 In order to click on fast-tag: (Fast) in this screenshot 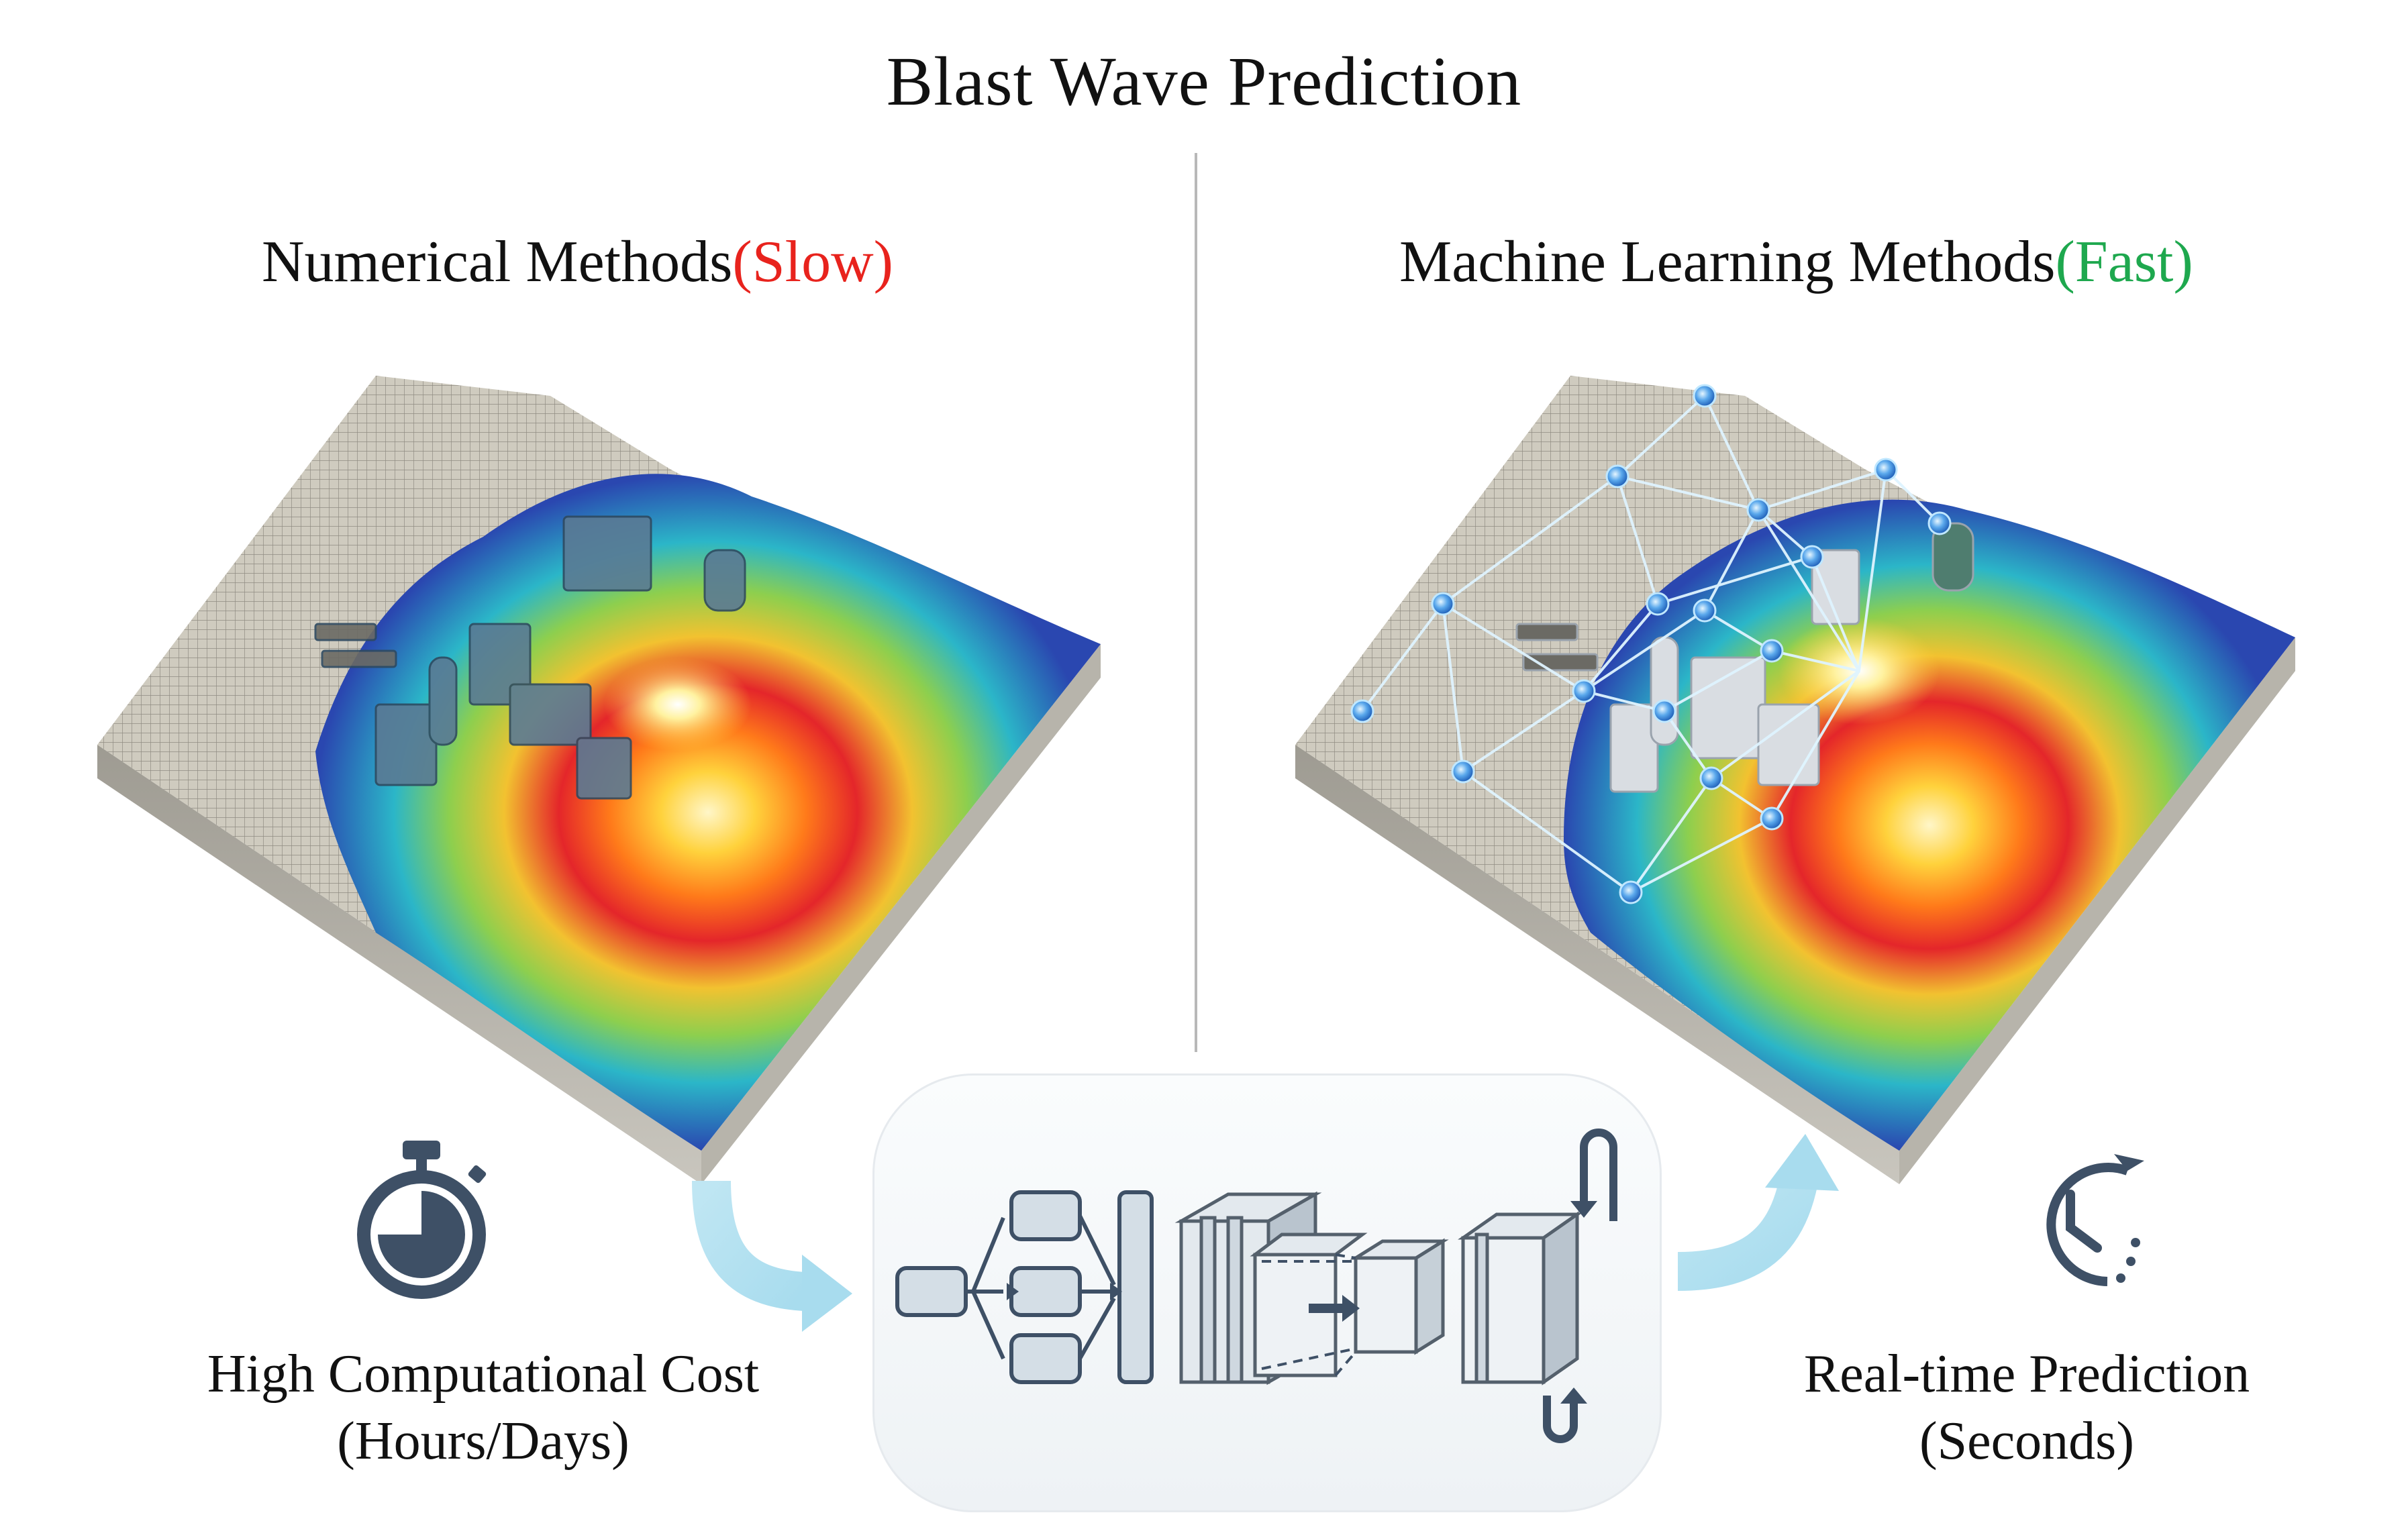, I will do `click(2124, 262)`.